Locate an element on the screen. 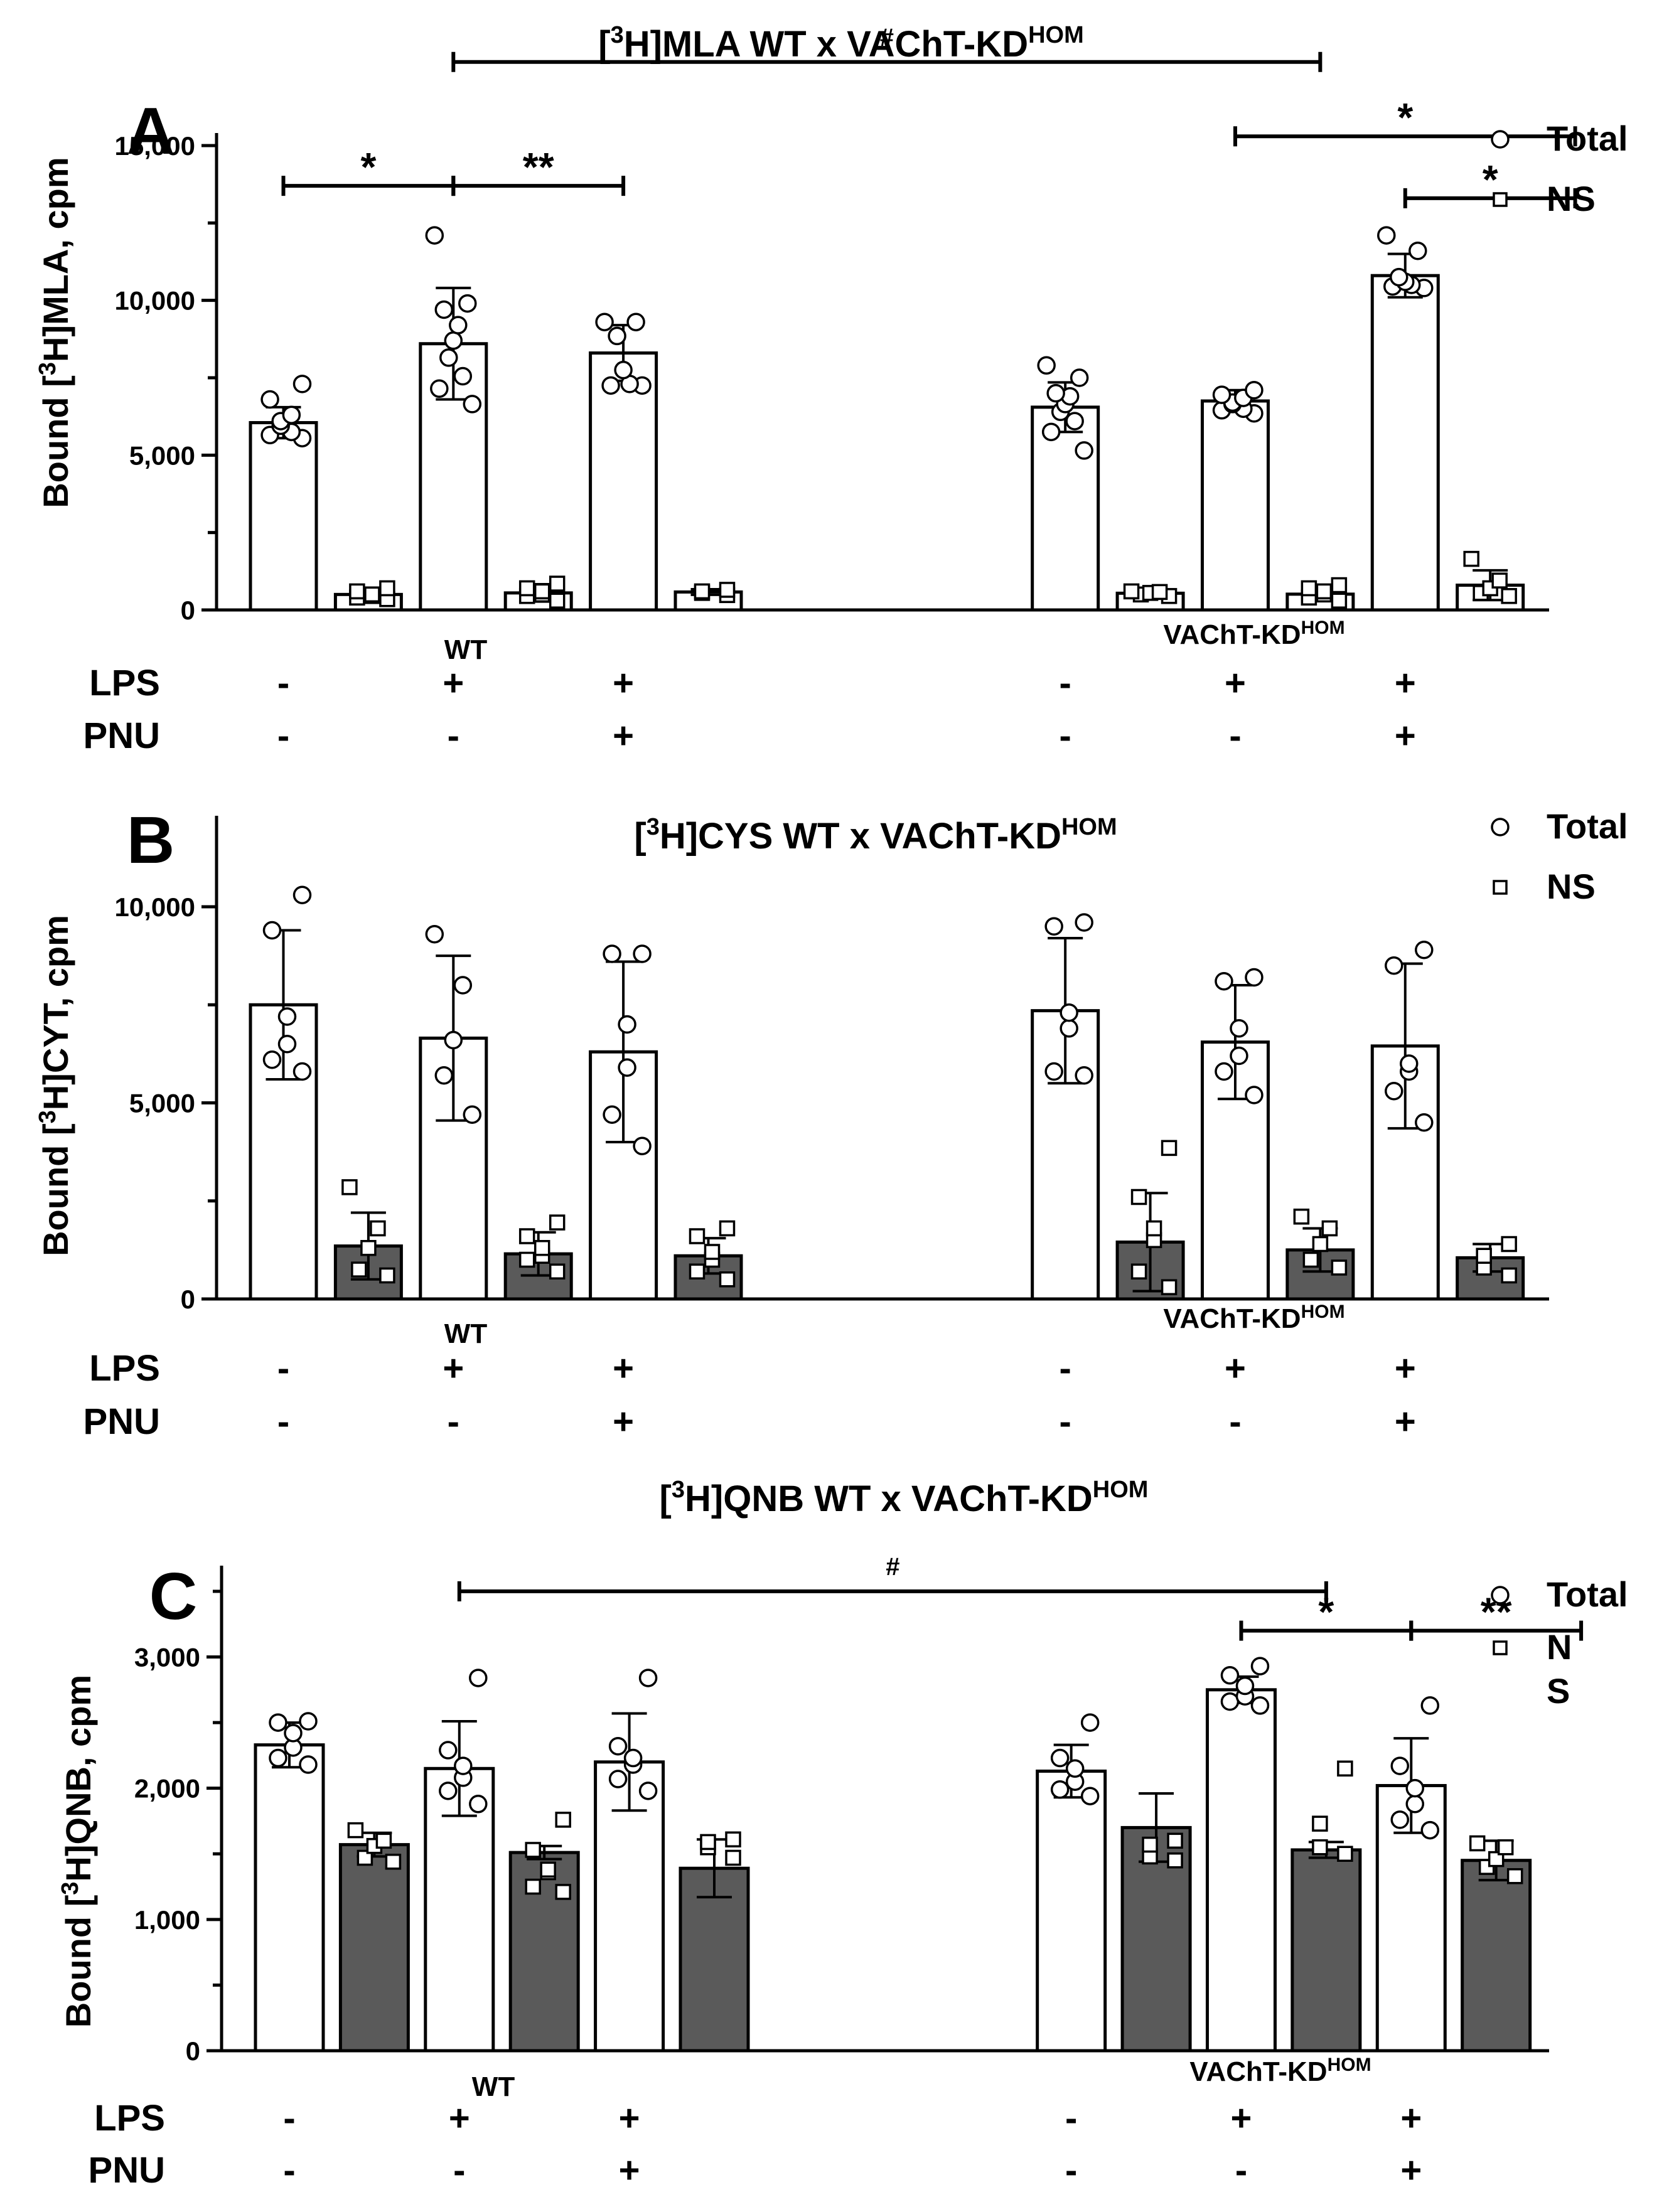  bar-ns is located at coordinates (1496, 1956).